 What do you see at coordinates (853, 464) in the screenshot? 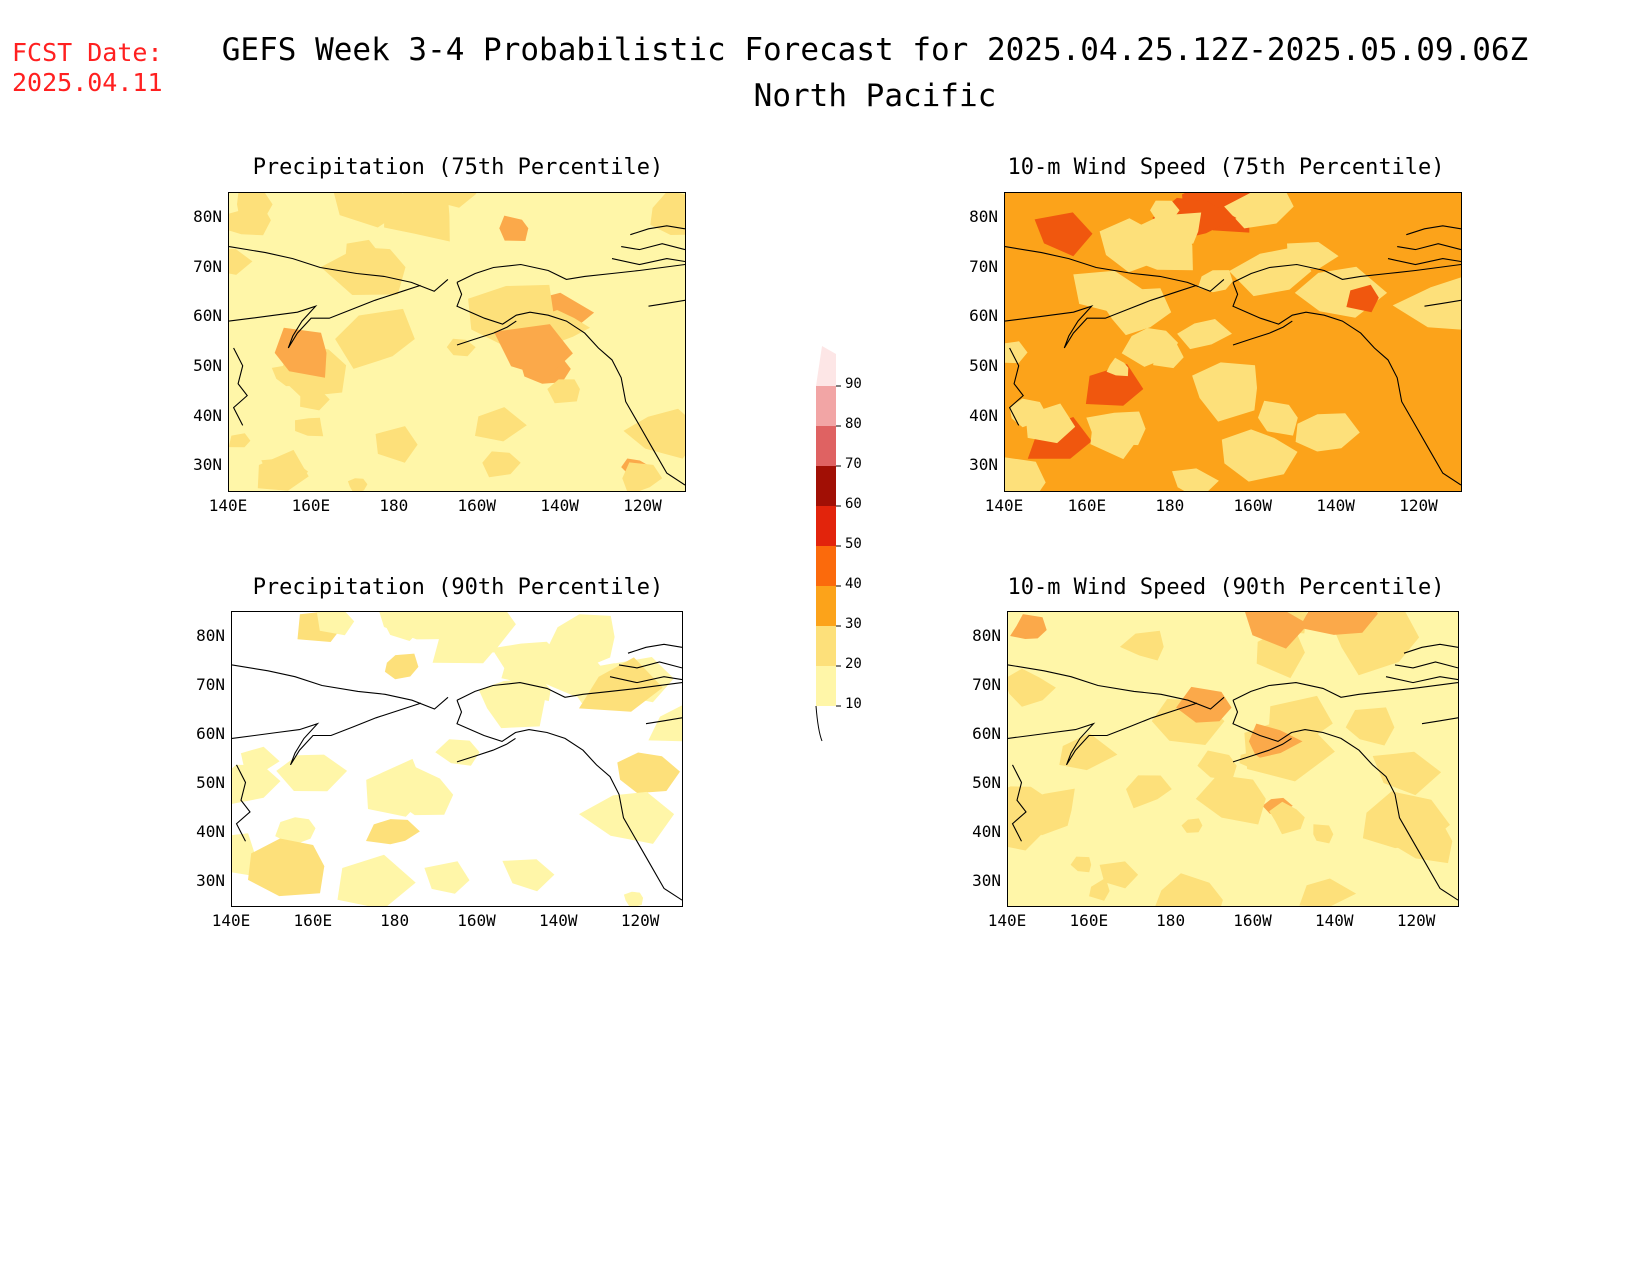
I see `colorbar-label: 70` at bounding box center [853, 464].